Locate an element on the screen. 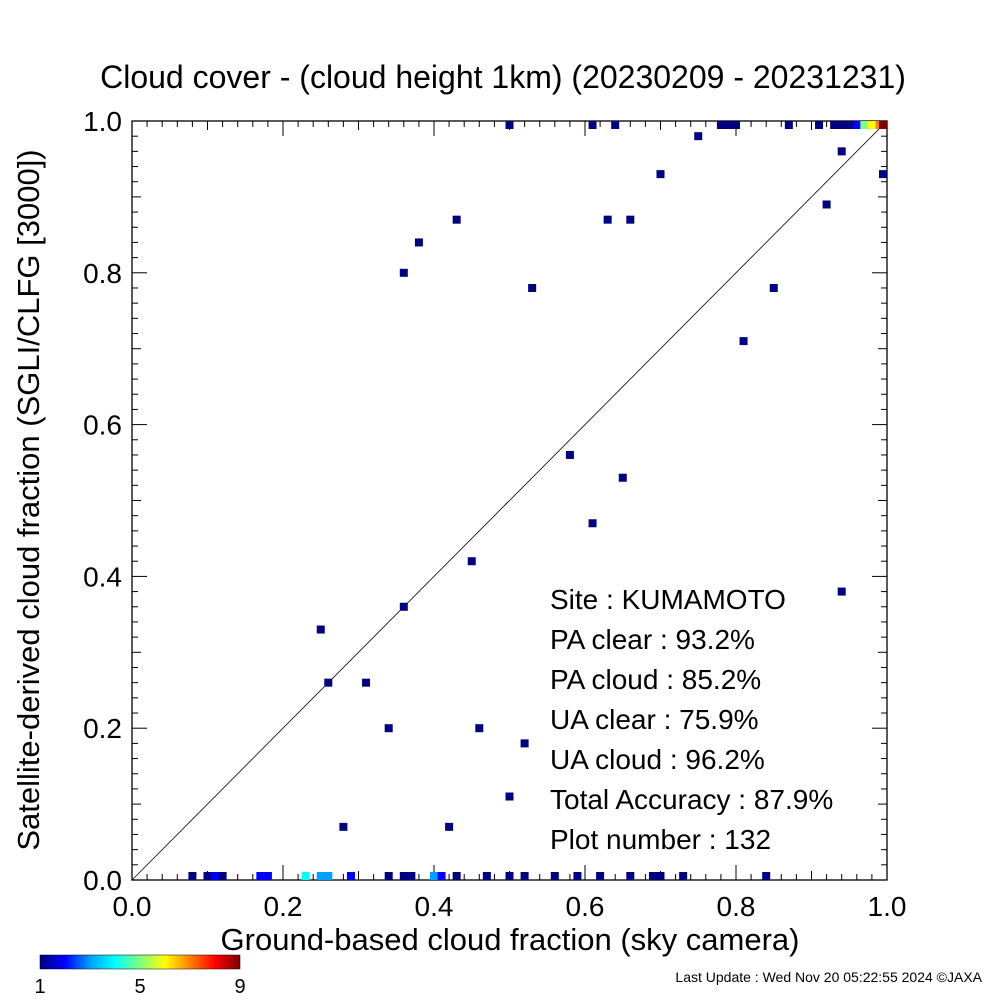 The width and height of the screenshot is (1000, 1005). x-tick-label: 0.6 is located at coordinates (585, 906).